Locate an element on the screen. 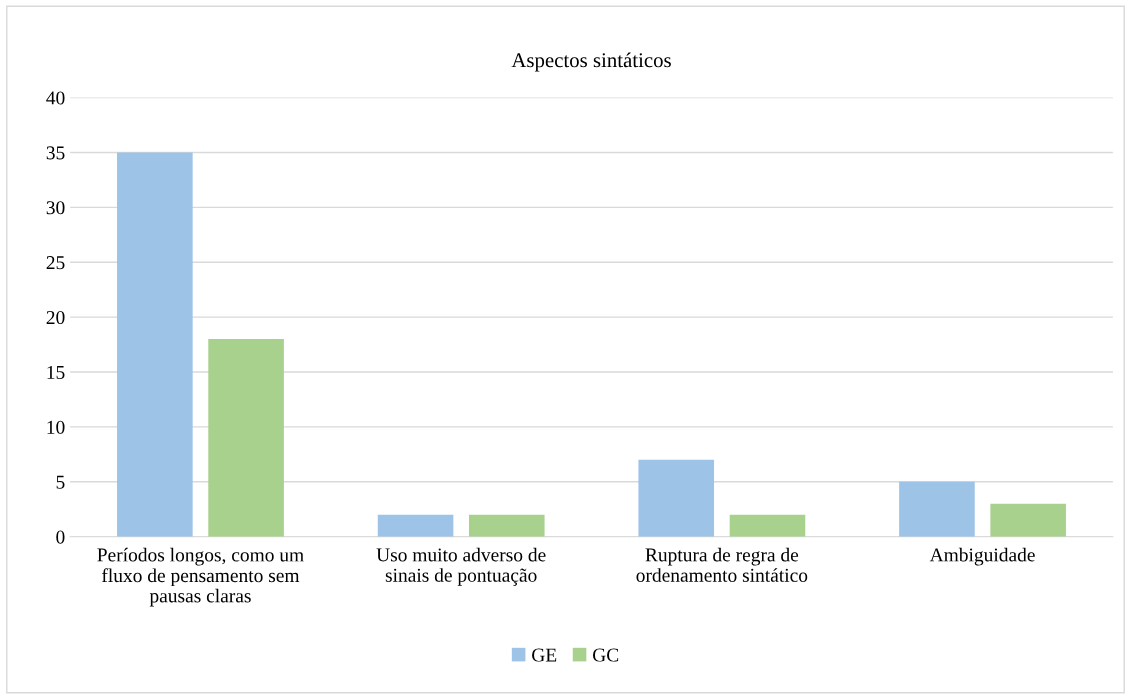  y-tick-label: 20 is located at coordinates (55, 317).